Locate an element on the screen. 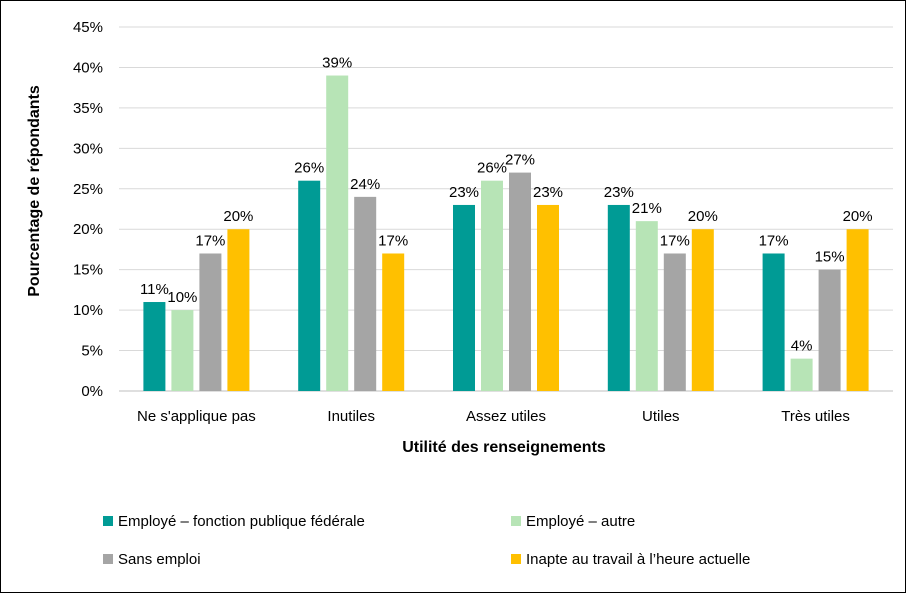 The height and width of the screenshot is (597, 906). y-tick-label: 10% is located at coordinates (88, 310).